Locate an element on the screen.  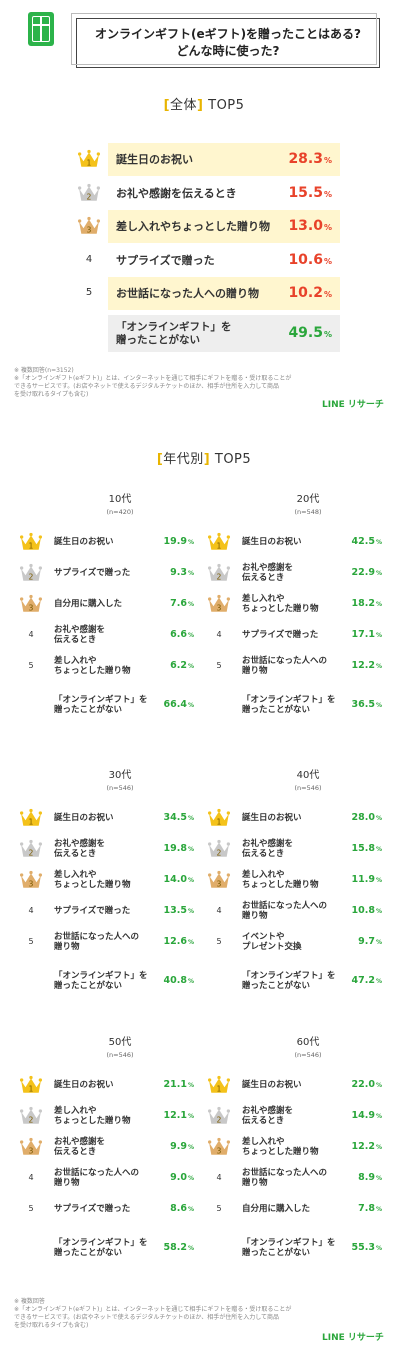
age-row-value: 10.8% is located at coordinates (366, 910).